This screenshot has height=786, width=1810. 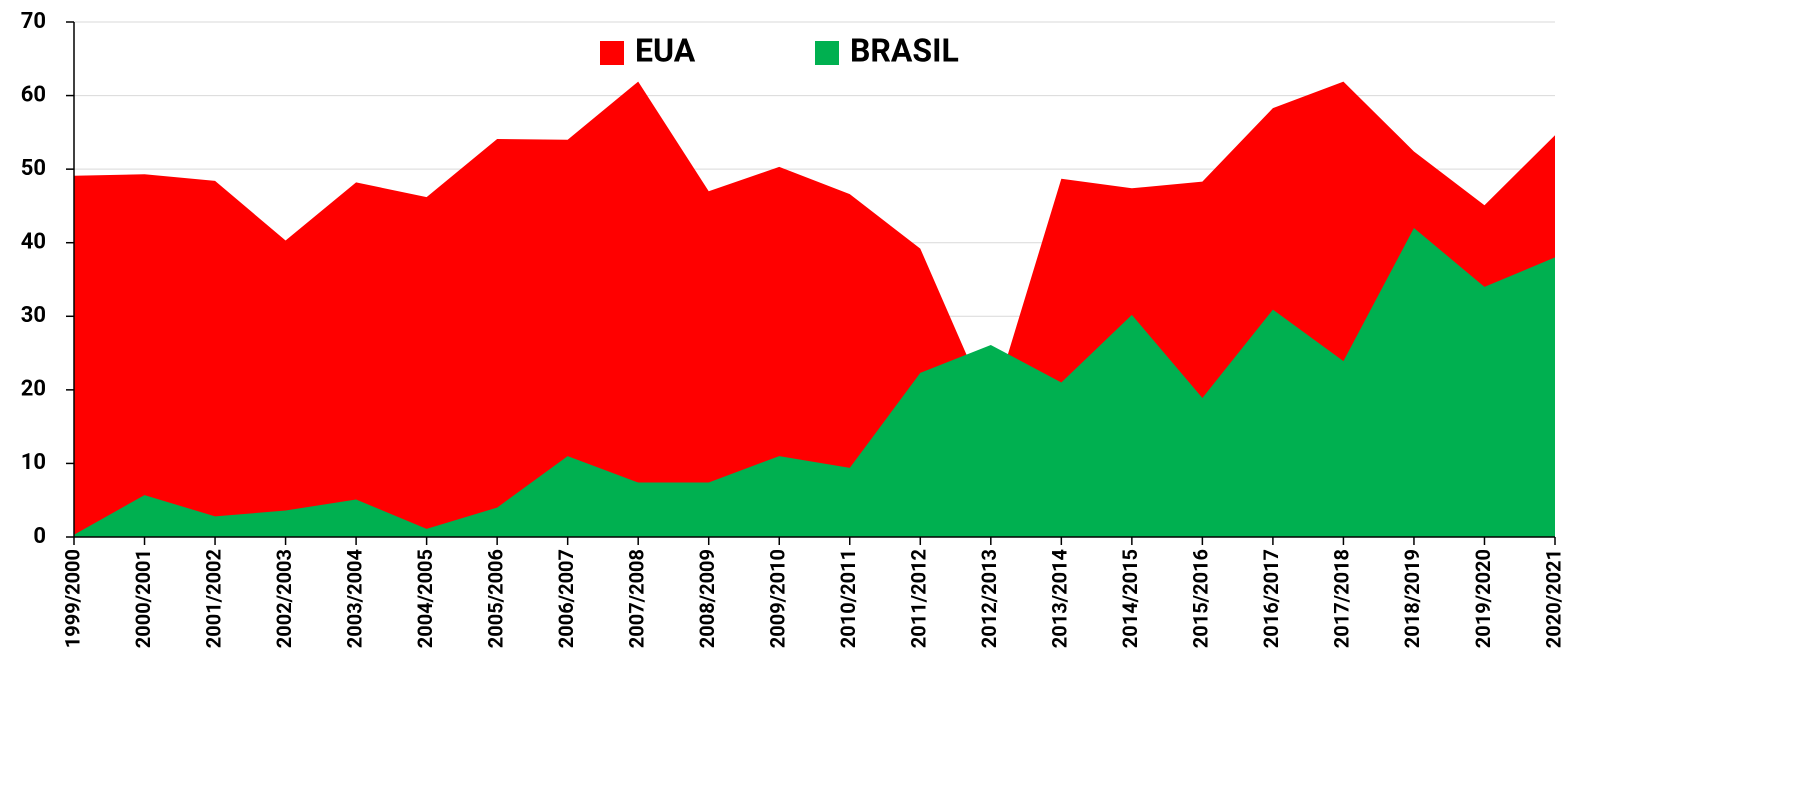 I want to click on x-tick-label: 2000/2001, so click(x=143, y=598).